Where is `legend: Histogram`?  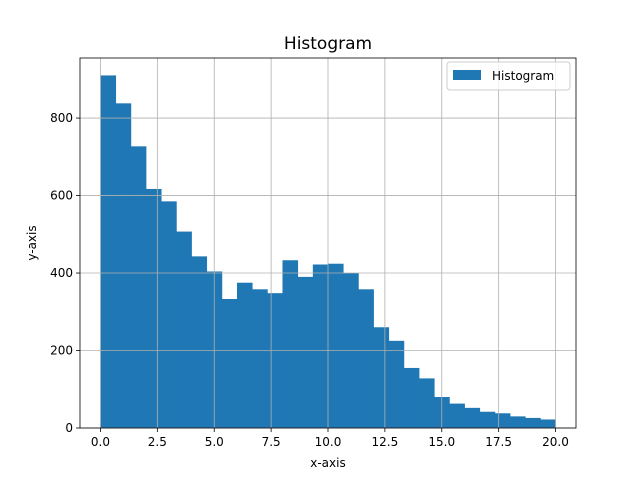
legend: Histogram is located at coordinates (508, 76).